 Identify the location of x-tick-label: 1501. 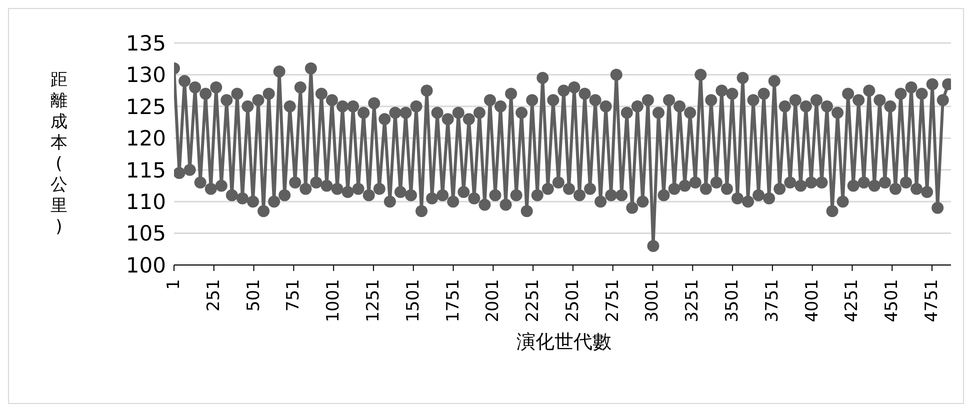
(413, 300).